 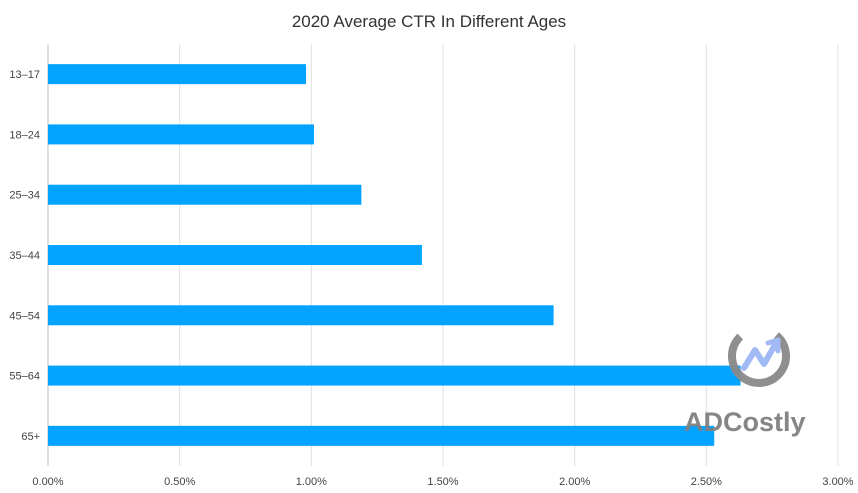 I want to click on bar-18–24, so click(x=181, y=134).